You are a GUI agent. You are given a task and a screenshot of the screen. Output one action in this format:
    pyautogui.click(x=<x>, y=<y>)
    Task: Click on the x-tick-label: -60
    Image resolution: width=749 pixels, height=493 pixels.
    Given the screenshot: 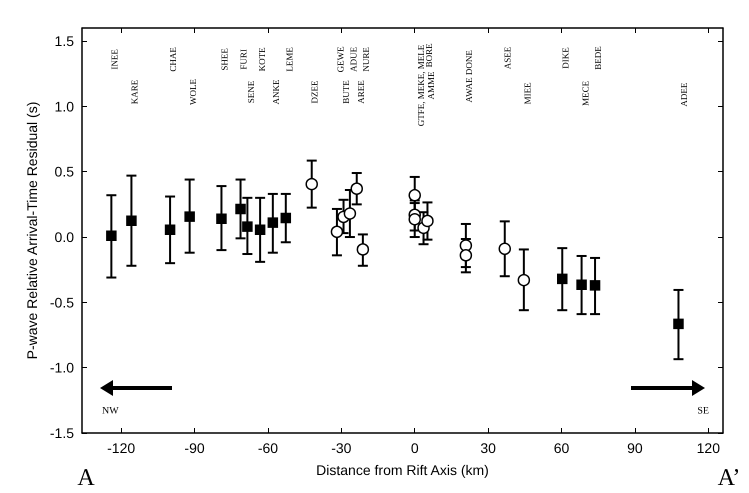 What is the action you would take?
    pyautogui.click(x=268, y=448)
    